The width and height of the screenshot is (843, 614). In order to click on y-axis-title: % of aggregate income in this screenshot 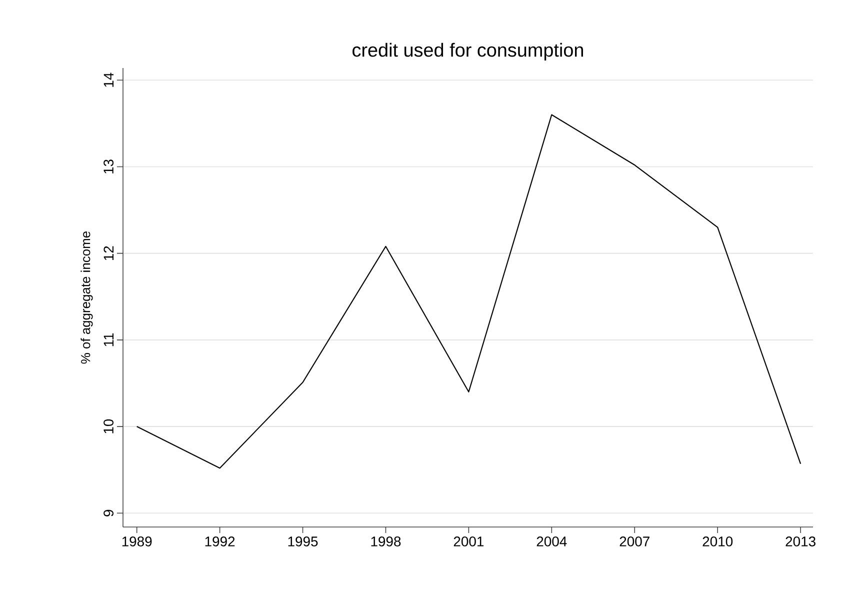, I will do `click(86, 298)`.